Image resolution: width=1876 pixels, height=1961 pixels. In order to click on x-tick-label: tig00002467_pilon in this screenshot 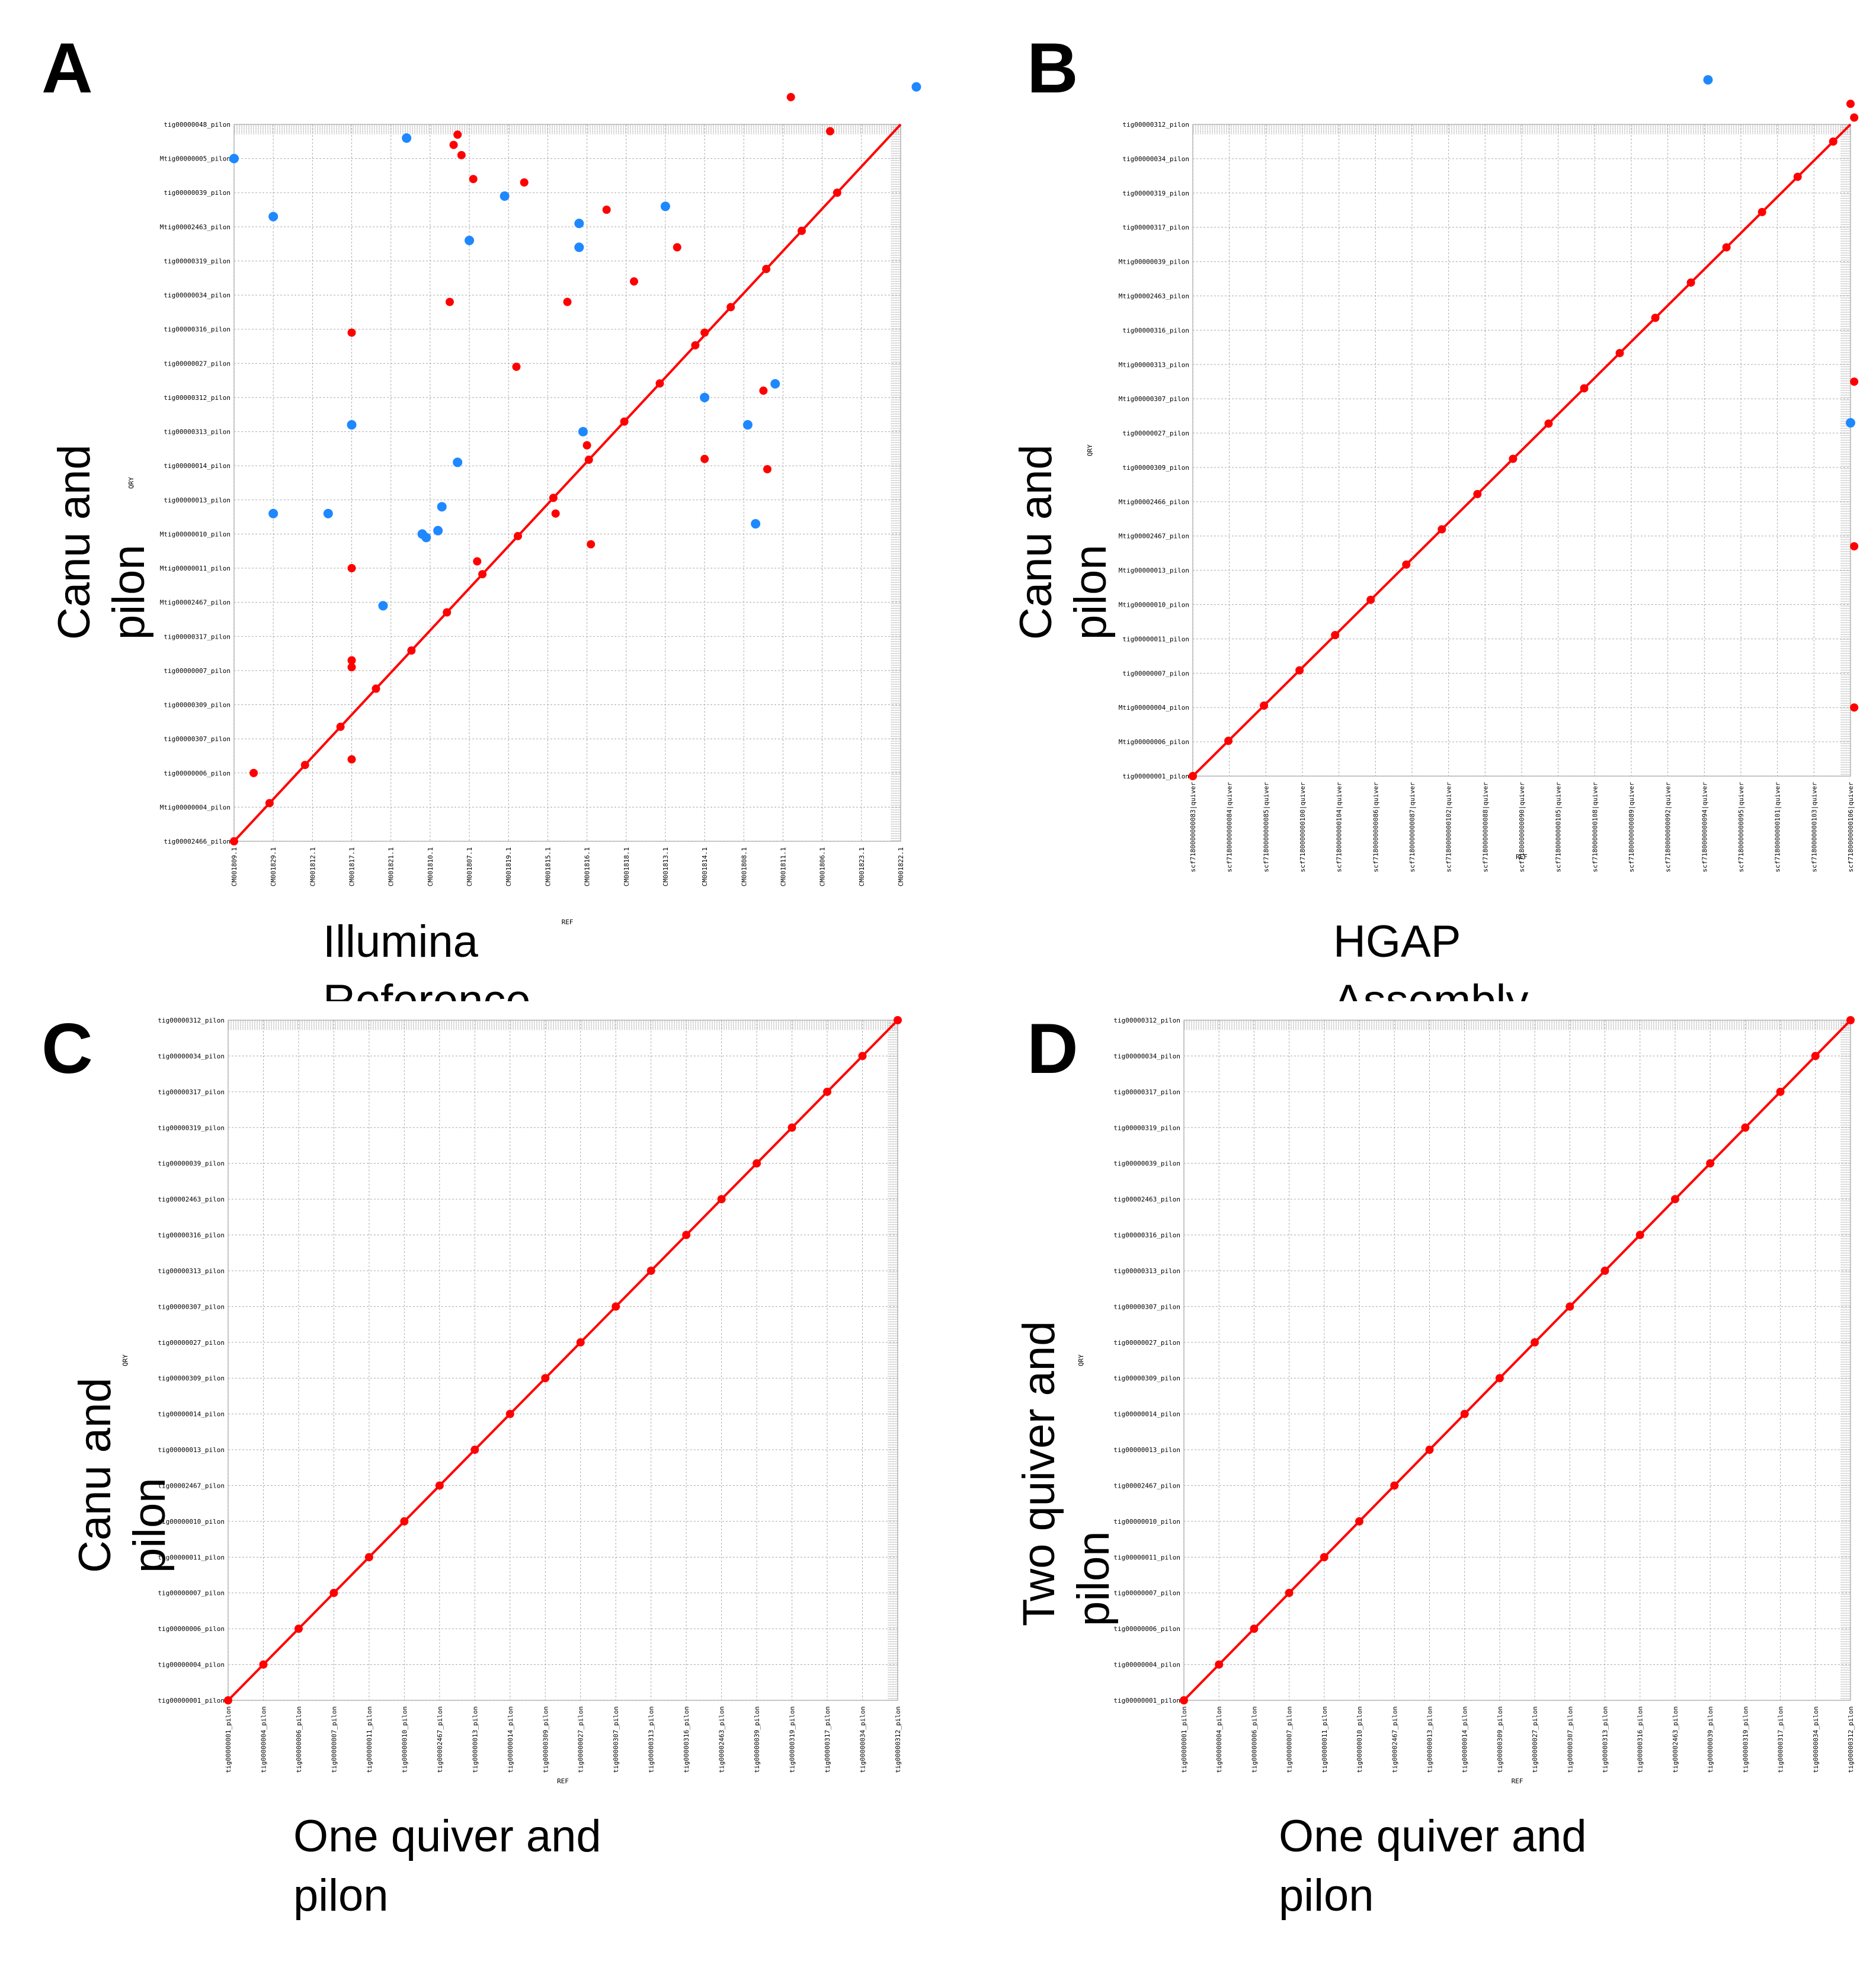, I will do `click(440, 1739)`.